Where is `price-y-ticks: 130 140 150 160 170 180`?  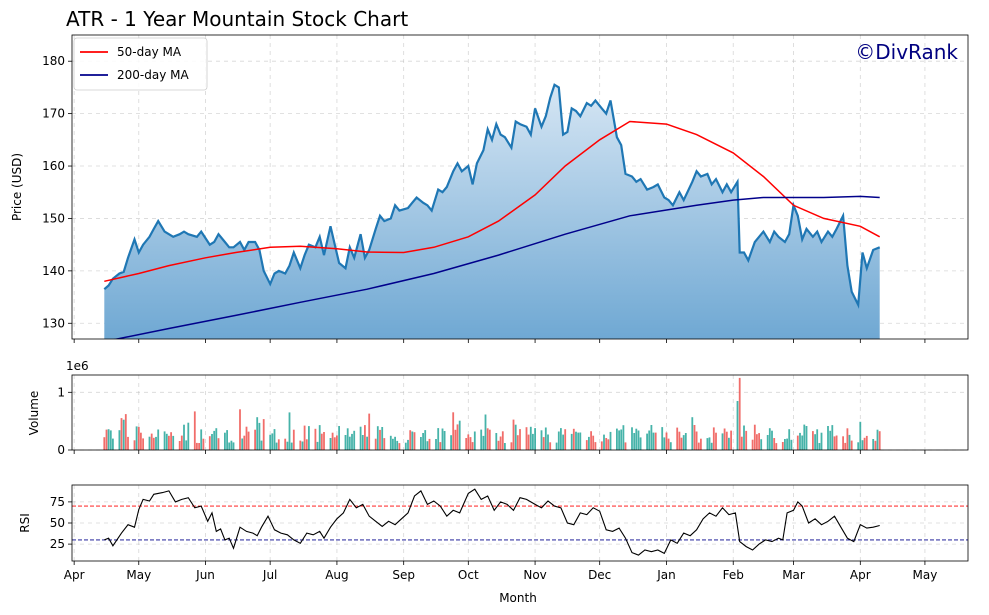
price-y-ticks: 130 140 150 160 170 180 is located at coordinates (57, 192).